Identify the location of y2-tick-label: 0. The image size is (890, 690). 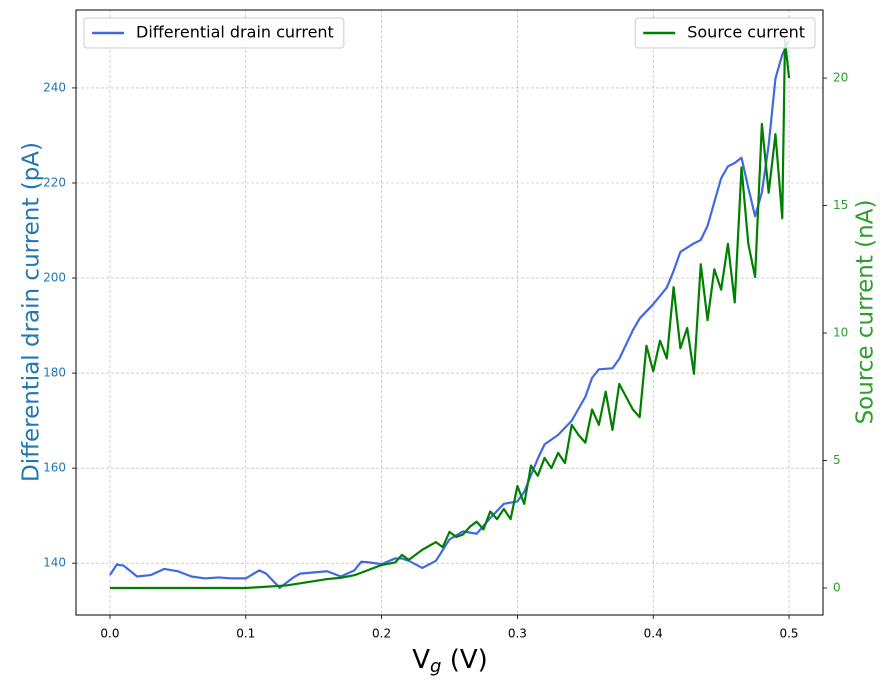
(837, 587).